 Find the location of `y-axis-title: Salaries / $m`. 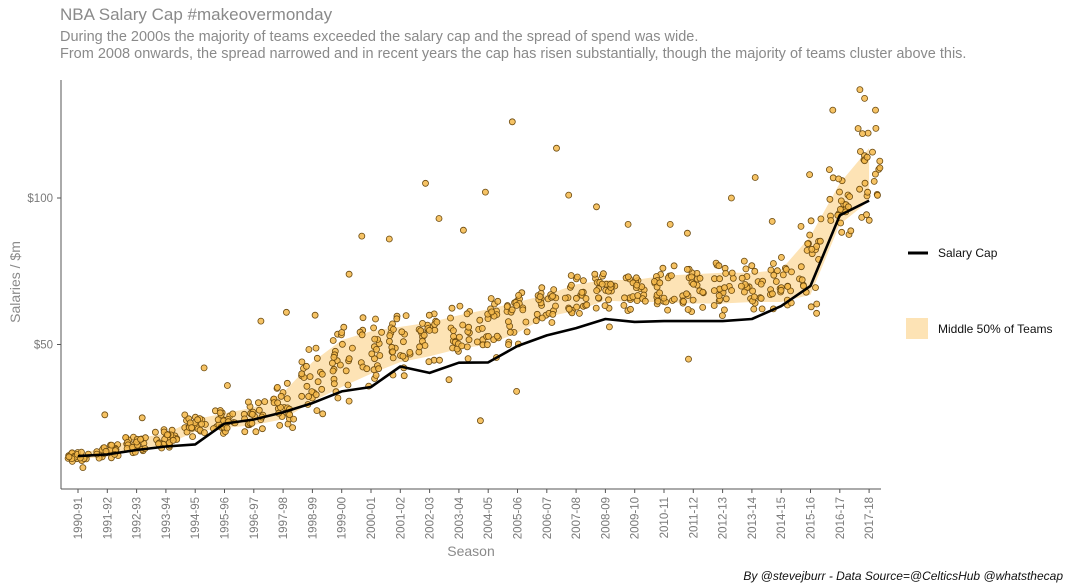

y-axis-title: Salaries / $m is located at coordinates (15, 282).